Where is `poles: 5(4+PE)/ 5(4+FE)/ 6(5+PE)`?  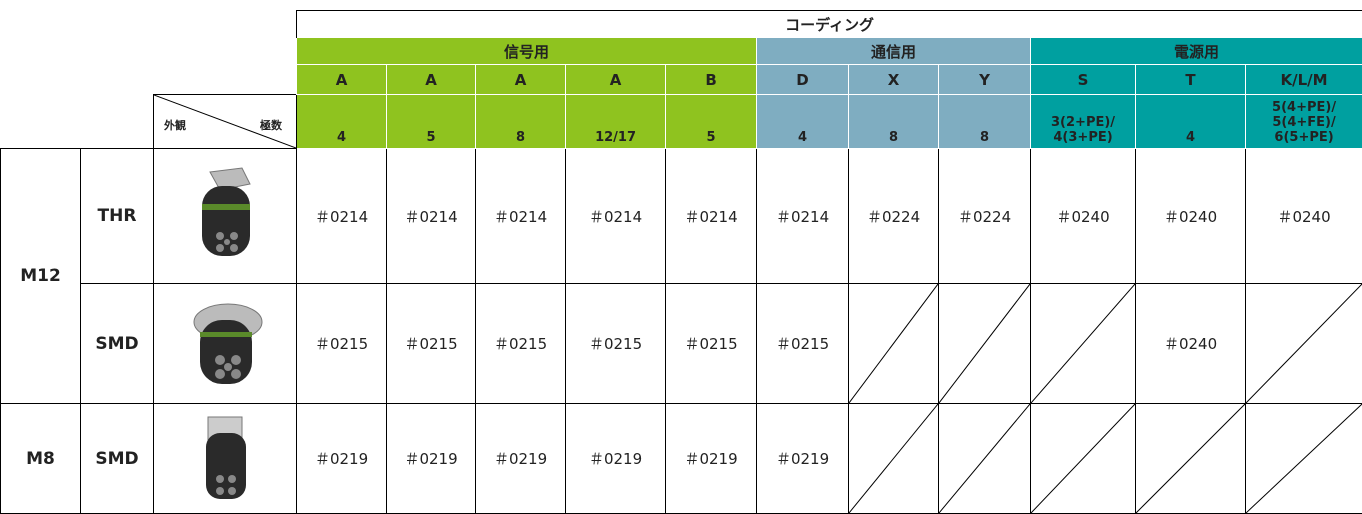
poles: 5(4+PE)/ 5(4+FE)/ 6(5+PE) is located at coordinates (1304, 122).